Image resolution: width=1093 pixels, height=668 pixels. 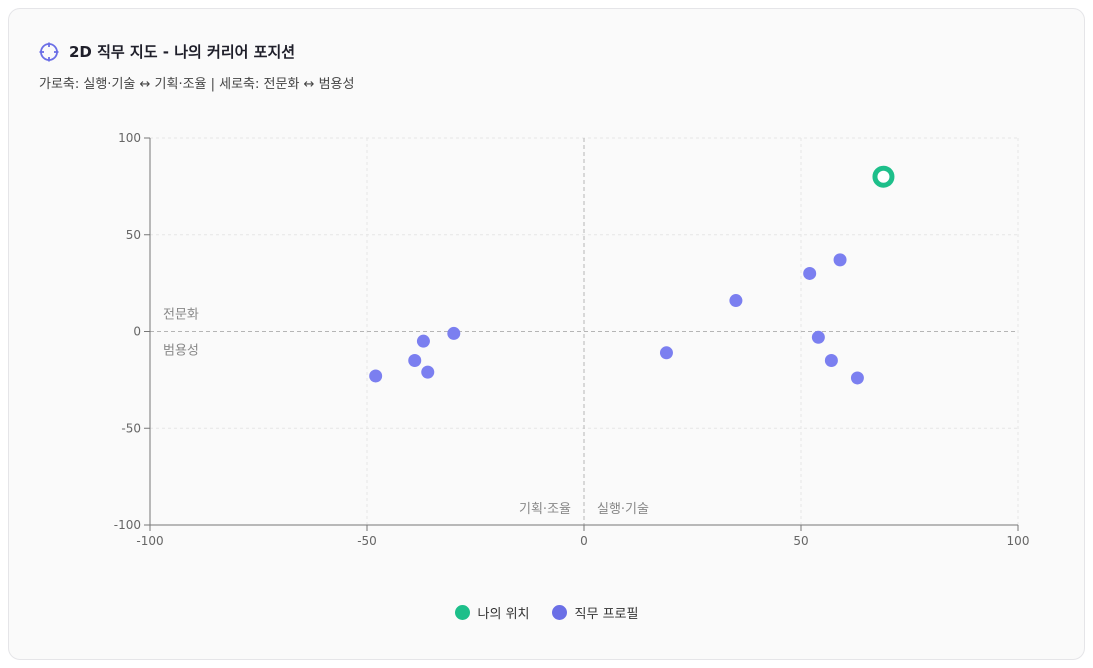 I want to click on crosshair-icon, so click(x=49, y=51).